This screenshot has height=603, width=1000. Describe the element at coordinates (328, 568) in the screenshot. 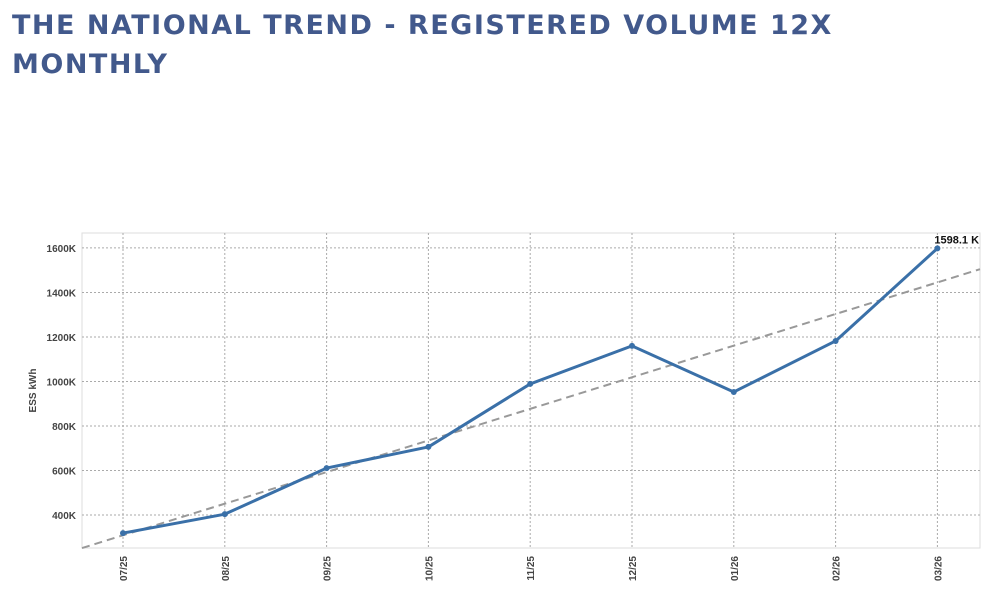

I see `x-tick-label: 09/25` at that location.